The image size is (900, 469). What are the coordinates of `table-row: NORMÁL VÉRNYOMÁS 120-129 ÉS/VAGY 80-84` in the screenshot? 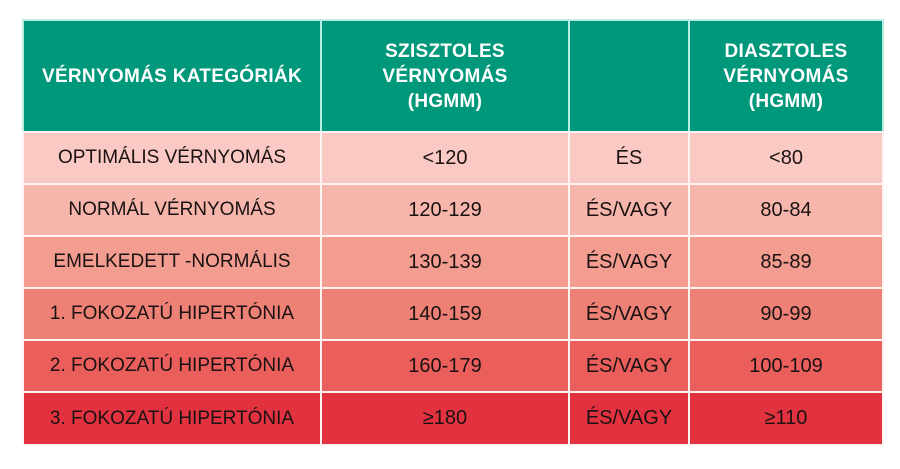 It's located at (453, 210).